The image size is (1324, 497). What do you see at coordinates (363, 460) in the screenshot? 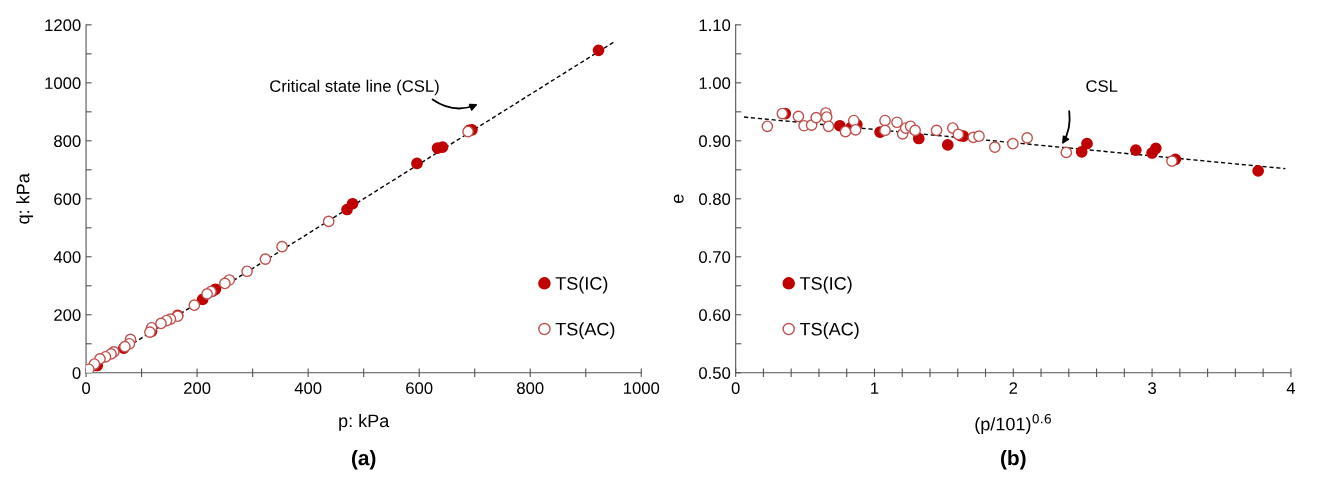
I see `text: (a)` at bounding box center [363, 460].